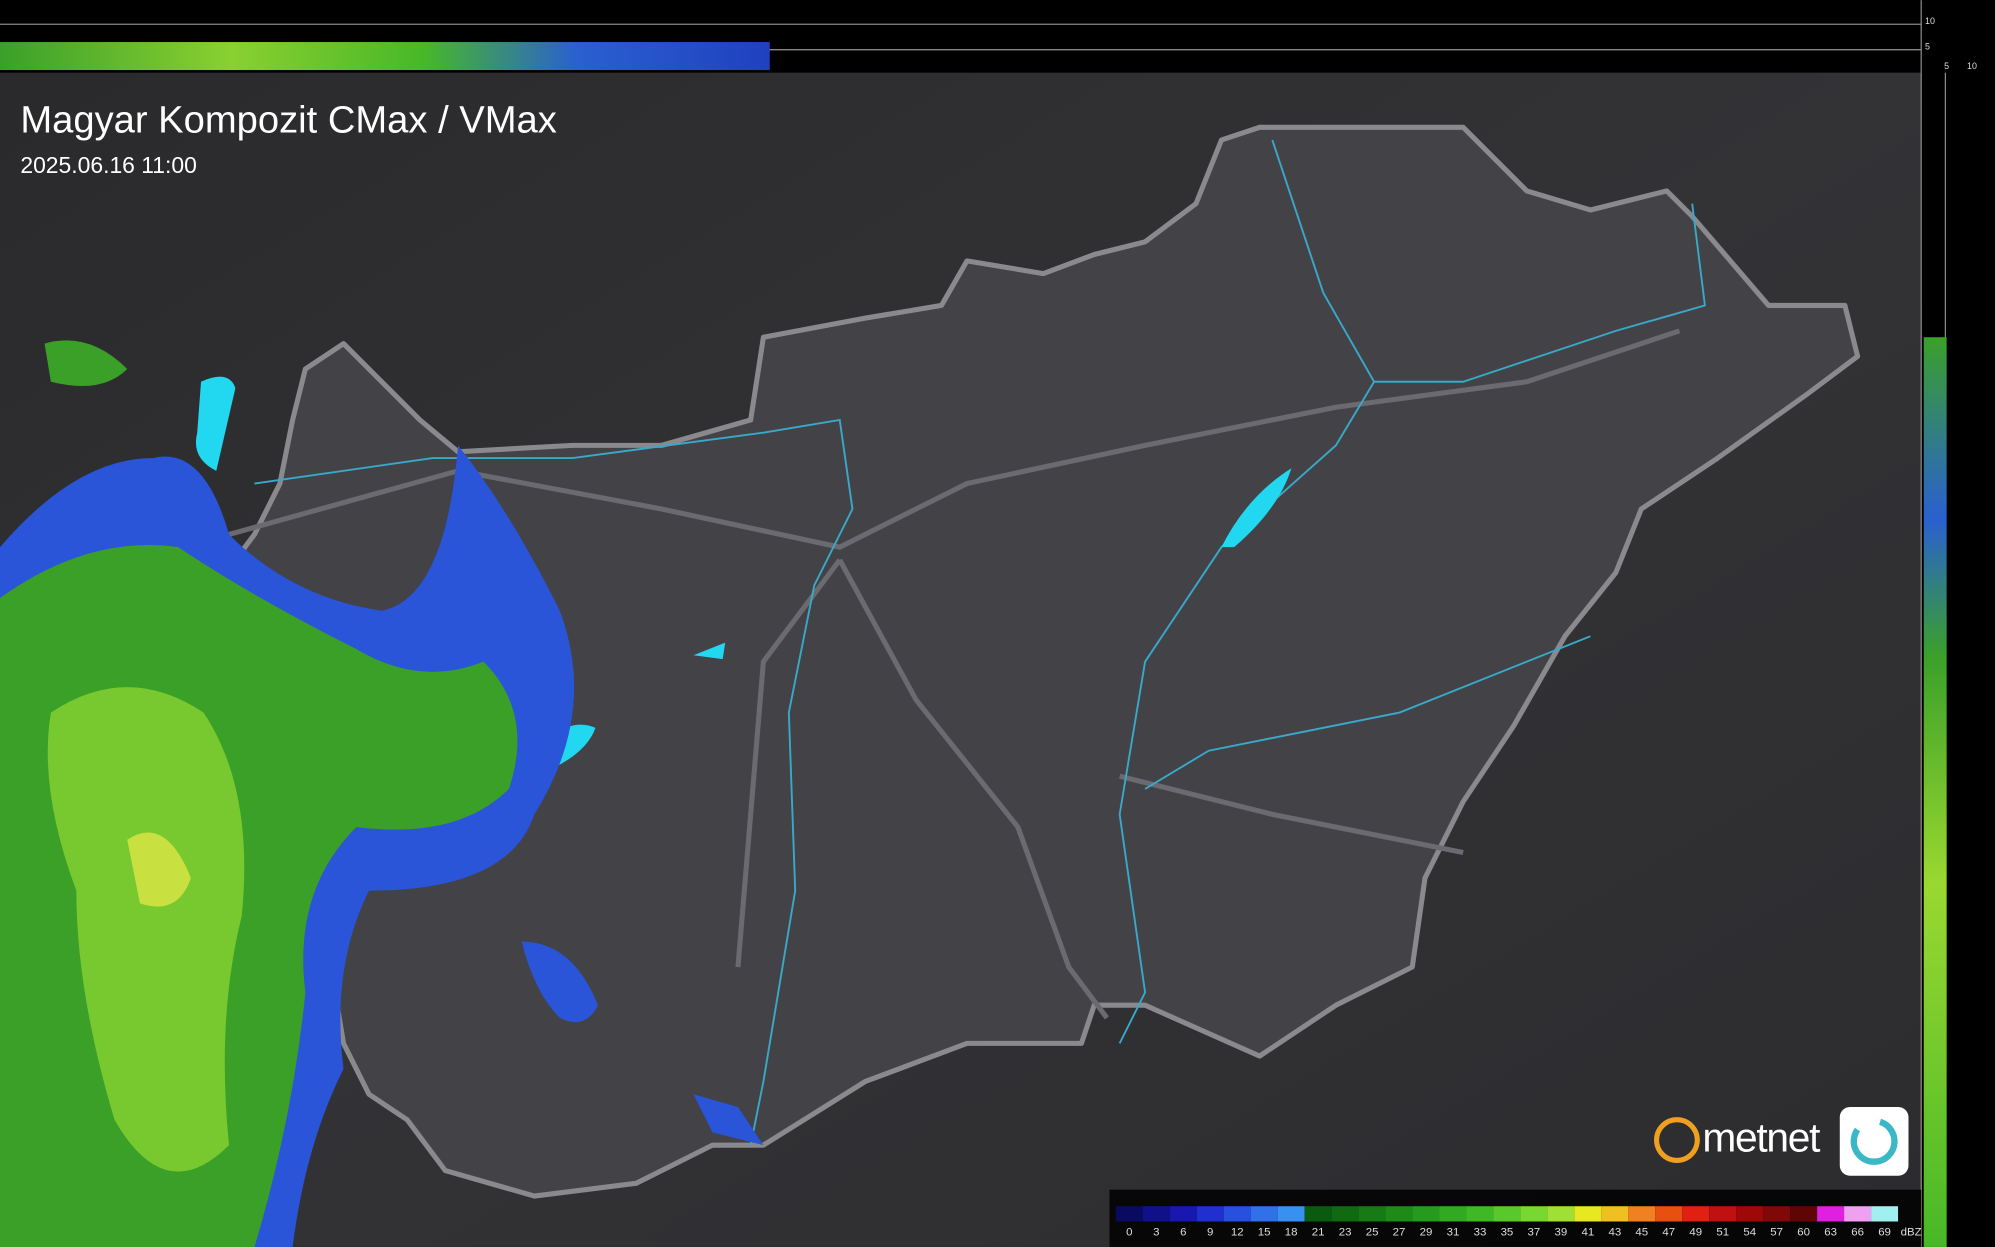  What do you see at coordinates (1561, 1232) in the screenshot?
I see `legend-label: 39` at bounding box center [1561, 1232].